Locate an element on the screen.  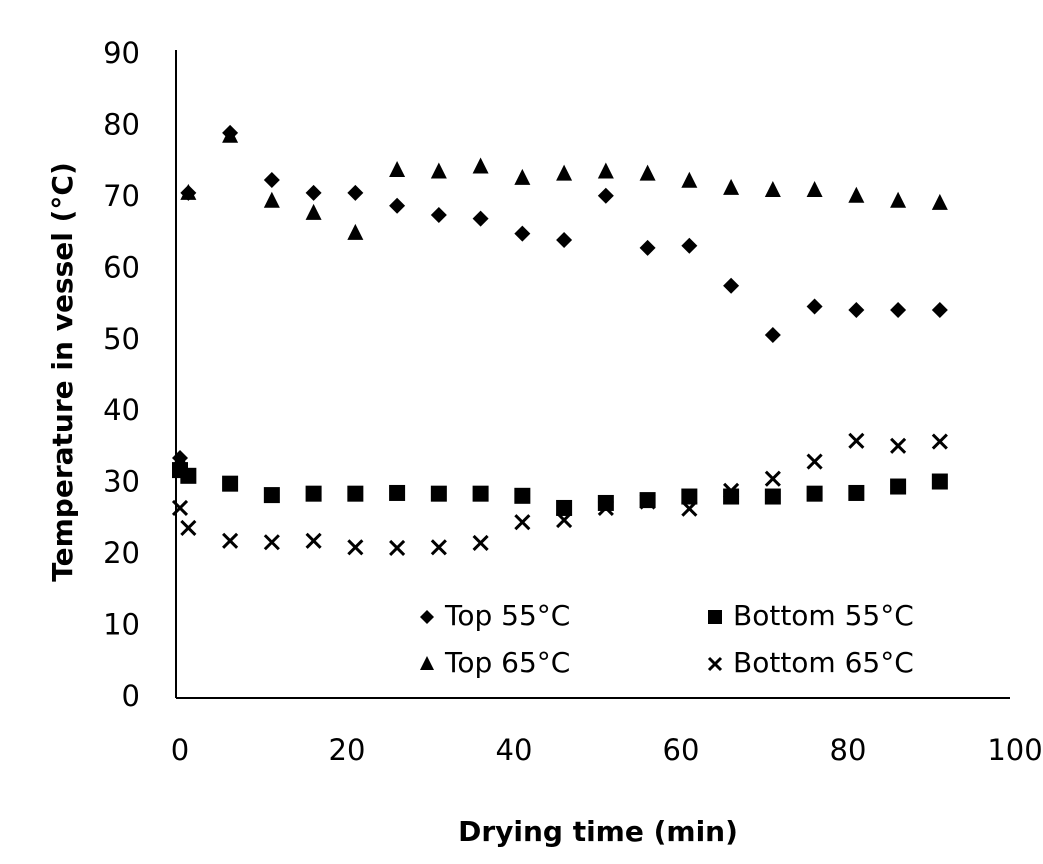
legend-label: Top 65°C is located at coordinates (507, 662).